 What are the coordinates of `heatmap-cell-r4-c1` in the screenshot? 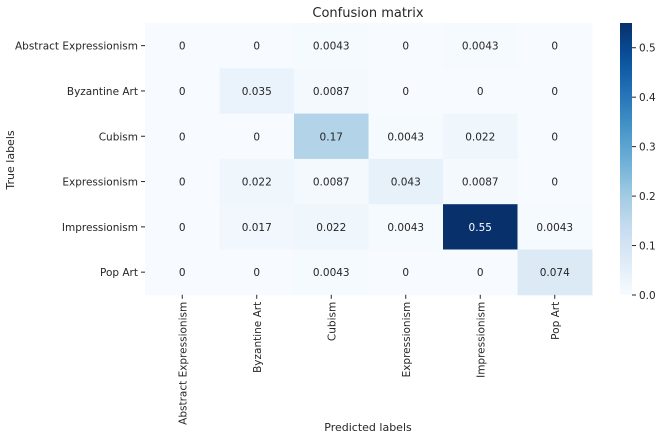 It's located at (257, 227).